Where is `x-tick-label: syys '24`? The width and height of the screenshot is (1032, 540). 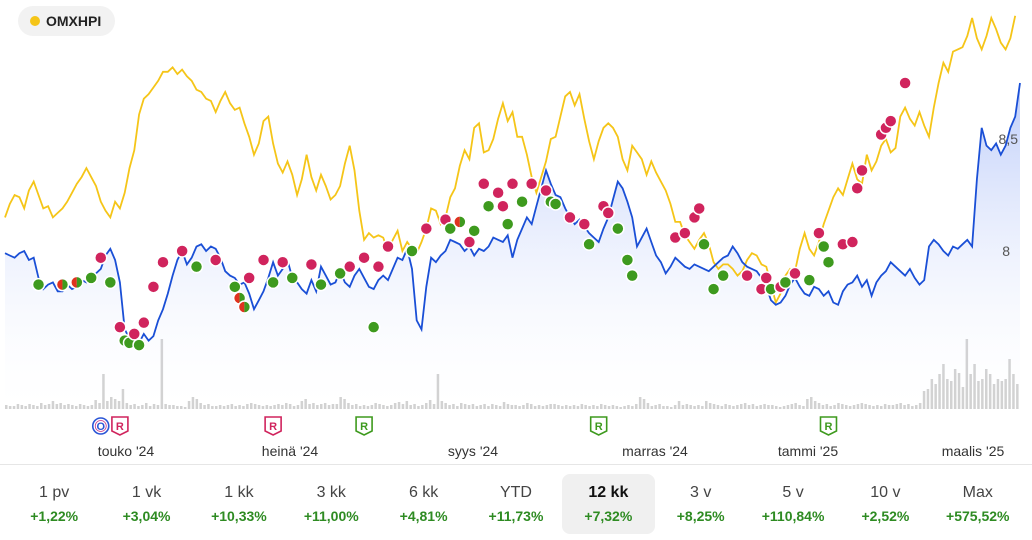 x-tick-label: syys '24 is located at coordinates (473, 451).